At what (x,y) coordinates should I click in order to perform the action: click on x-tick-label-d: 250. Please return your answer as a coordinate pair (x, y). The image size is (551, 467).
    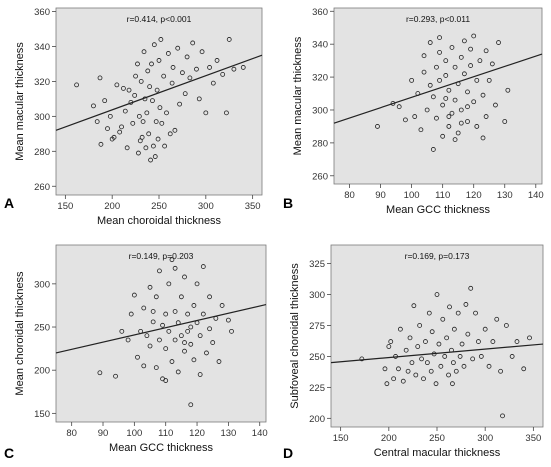
    Looking at the image, I should click on (437, 438).